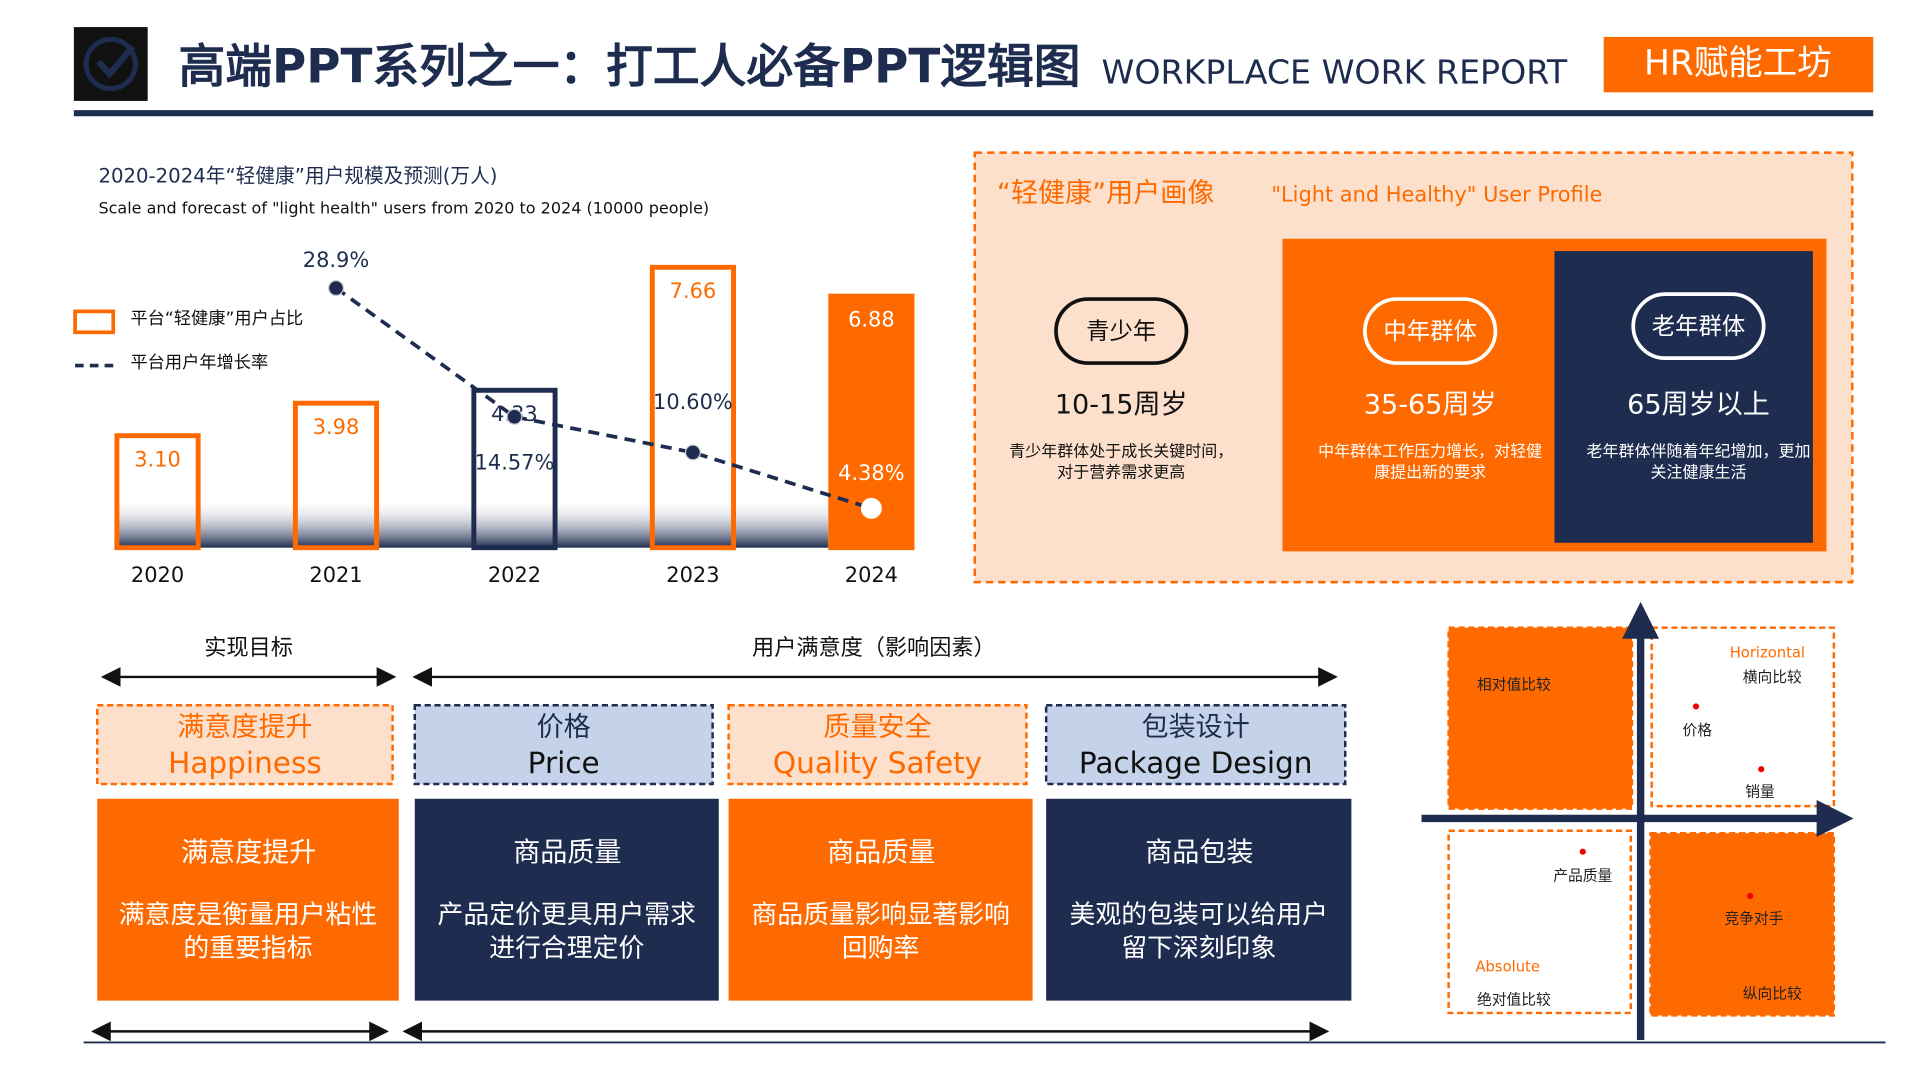 Image resolution: width=1920 pixels, height=1084 pixels. Describe the element at coordinates (877, 763) in the screenshot. I see `factor-title-en: Quality Safety` at that location.